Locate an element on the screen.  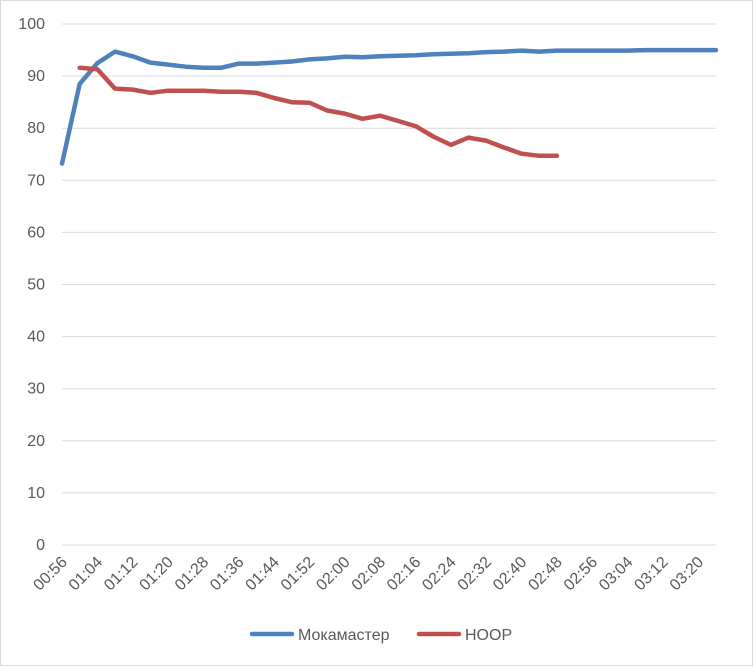
y-tick-label: 90 is located at coordinates (36, 76).